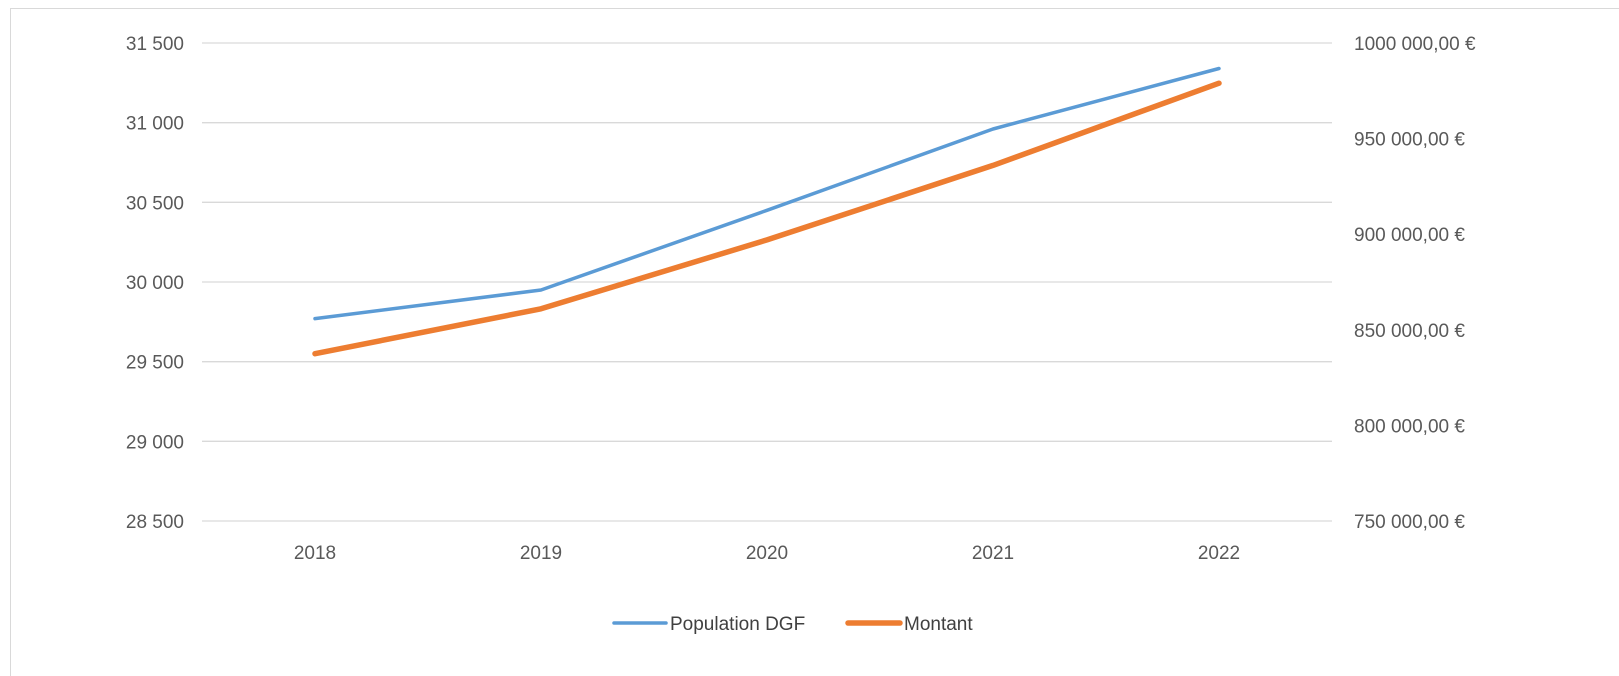 The height and width of the screenshot is (676, 1619). What do you see at coordinates (155, 442) in the screenshot?
I see `y-left-tick-label: 29 000` at bounding box center [155, 442].